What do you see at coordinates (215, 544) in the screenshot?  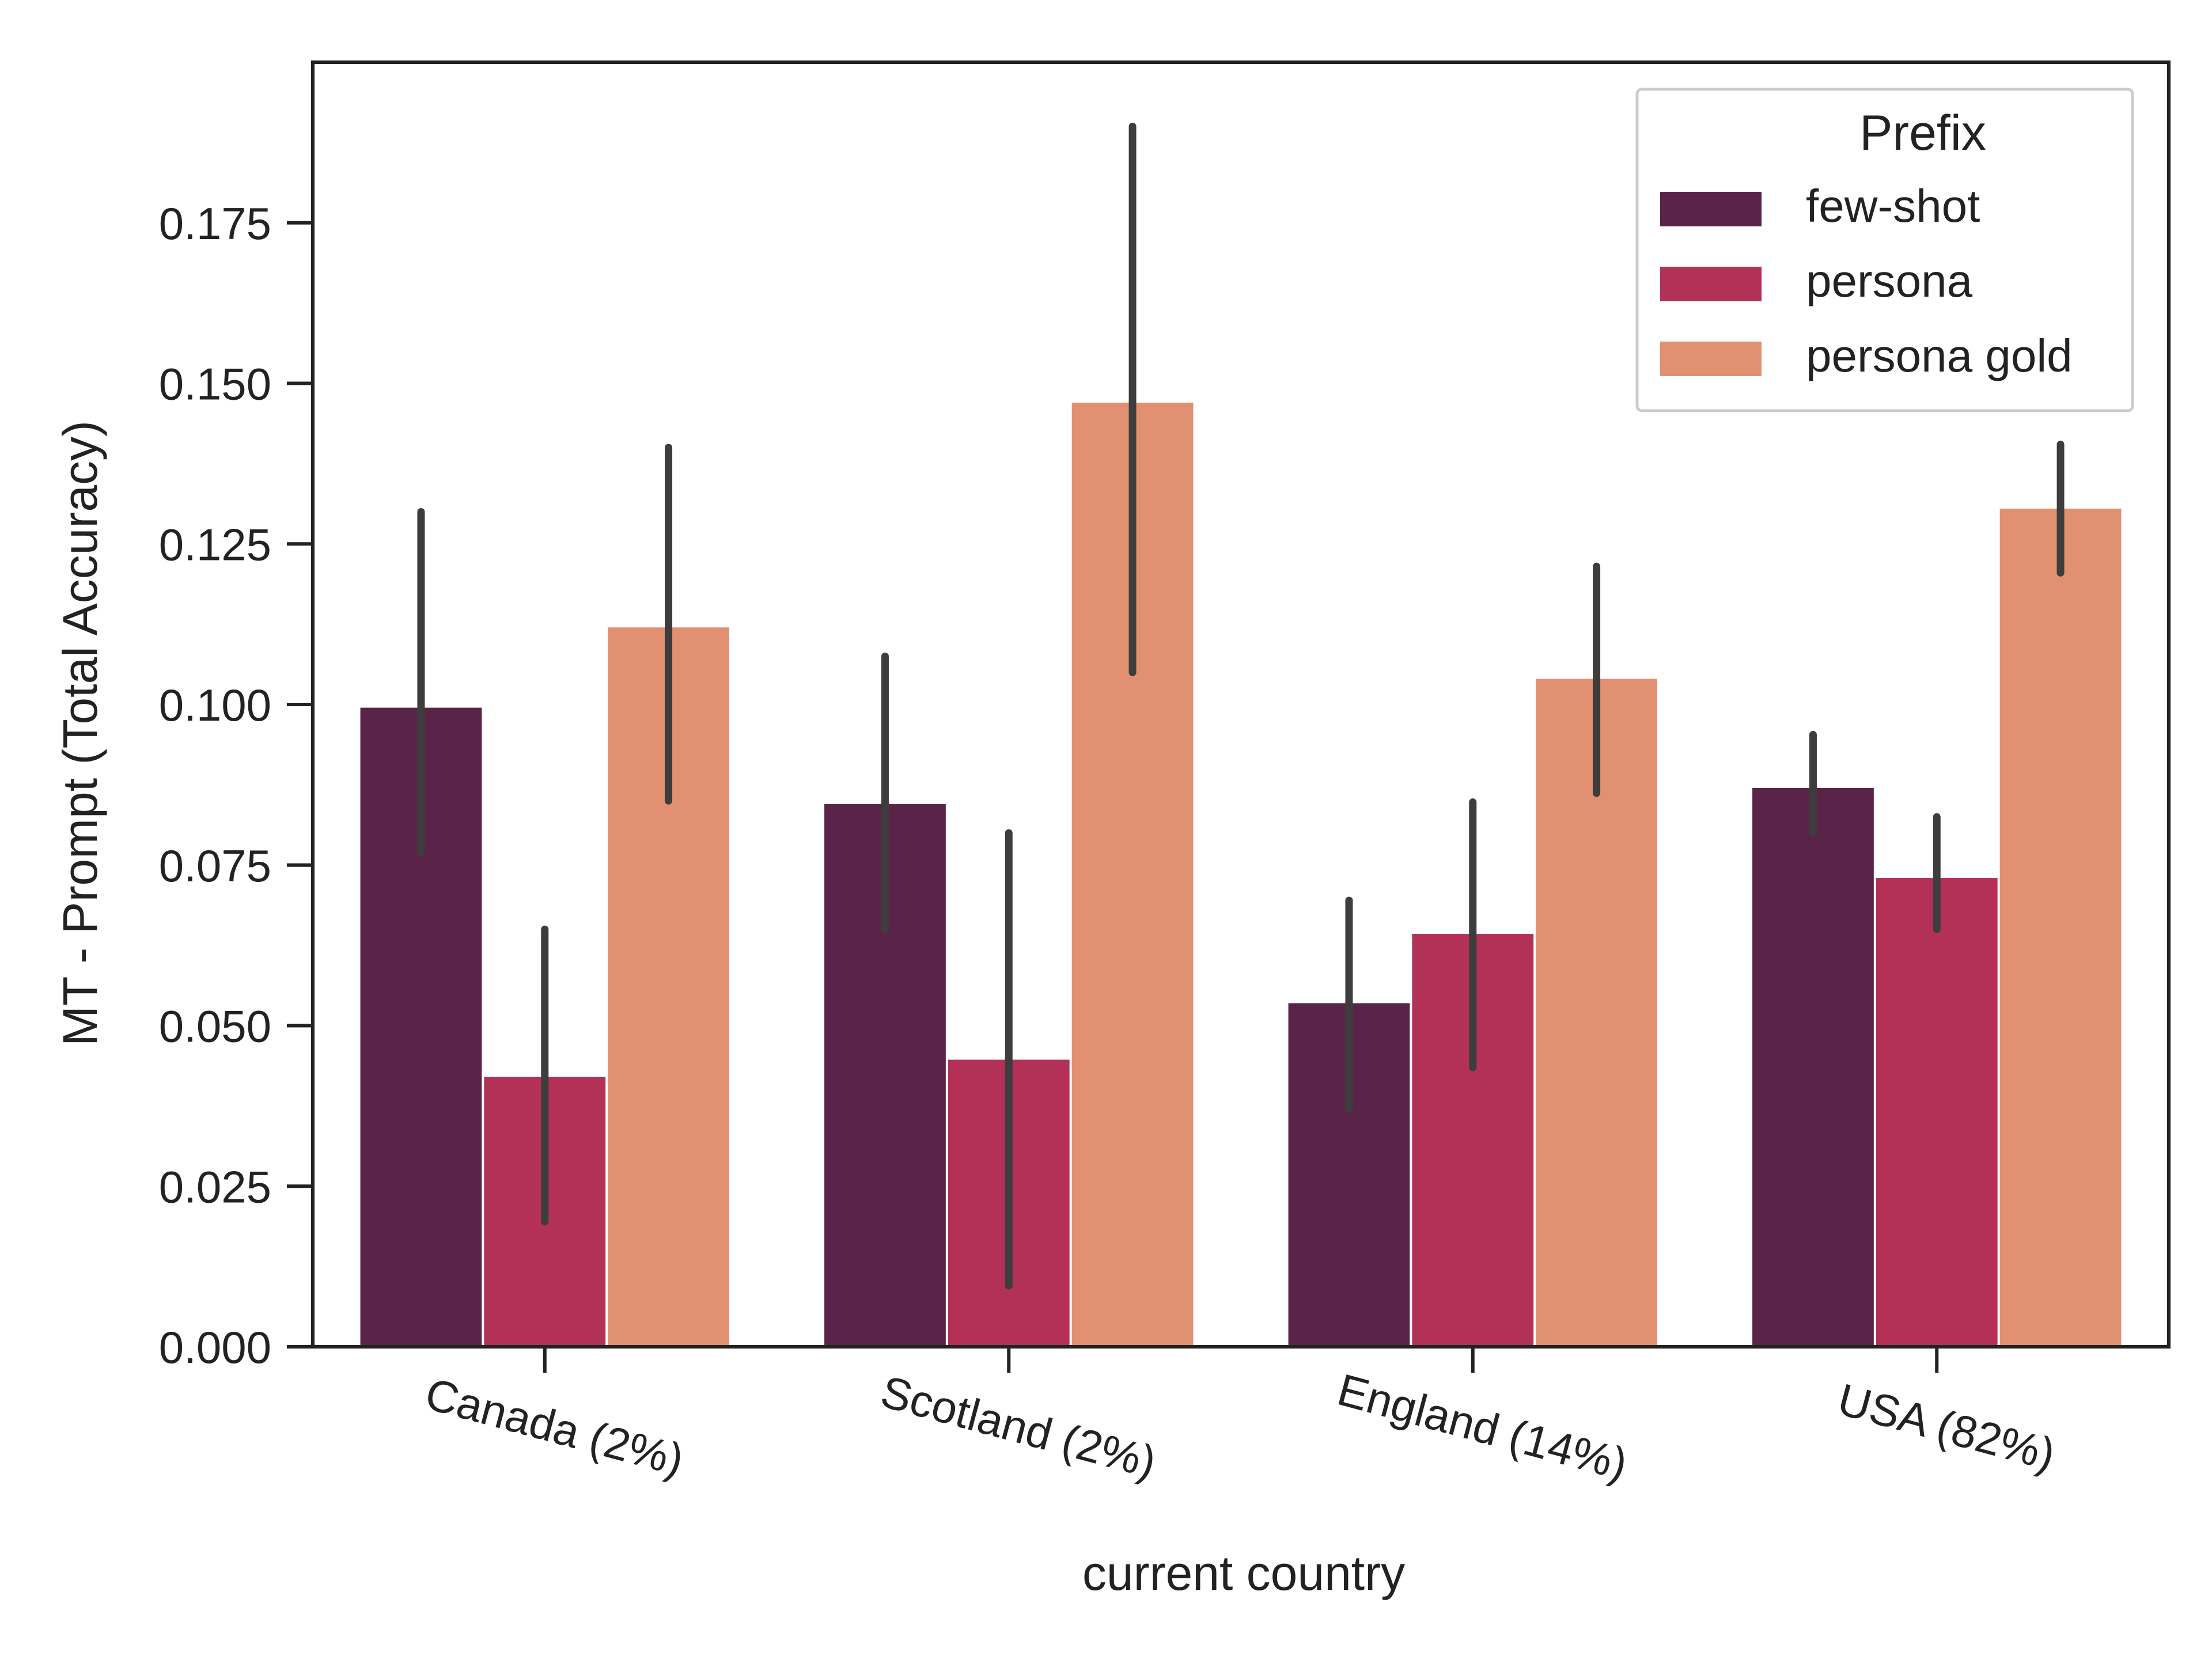 I see `y-tick-label: 0.125` at bounding box center [215, 544].